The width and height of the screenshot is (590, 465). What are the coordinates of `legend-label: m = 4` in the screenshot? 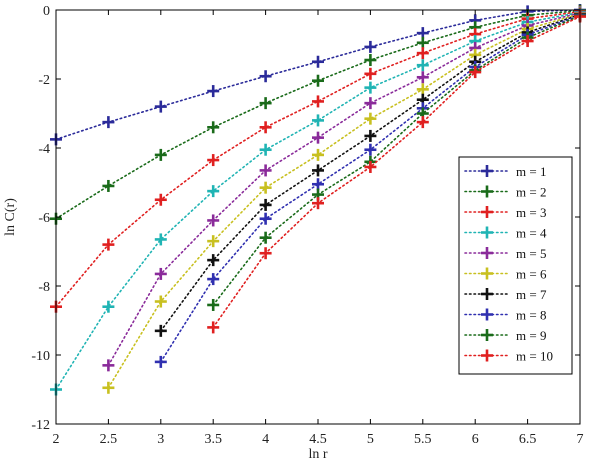 It's located at (531, 233).